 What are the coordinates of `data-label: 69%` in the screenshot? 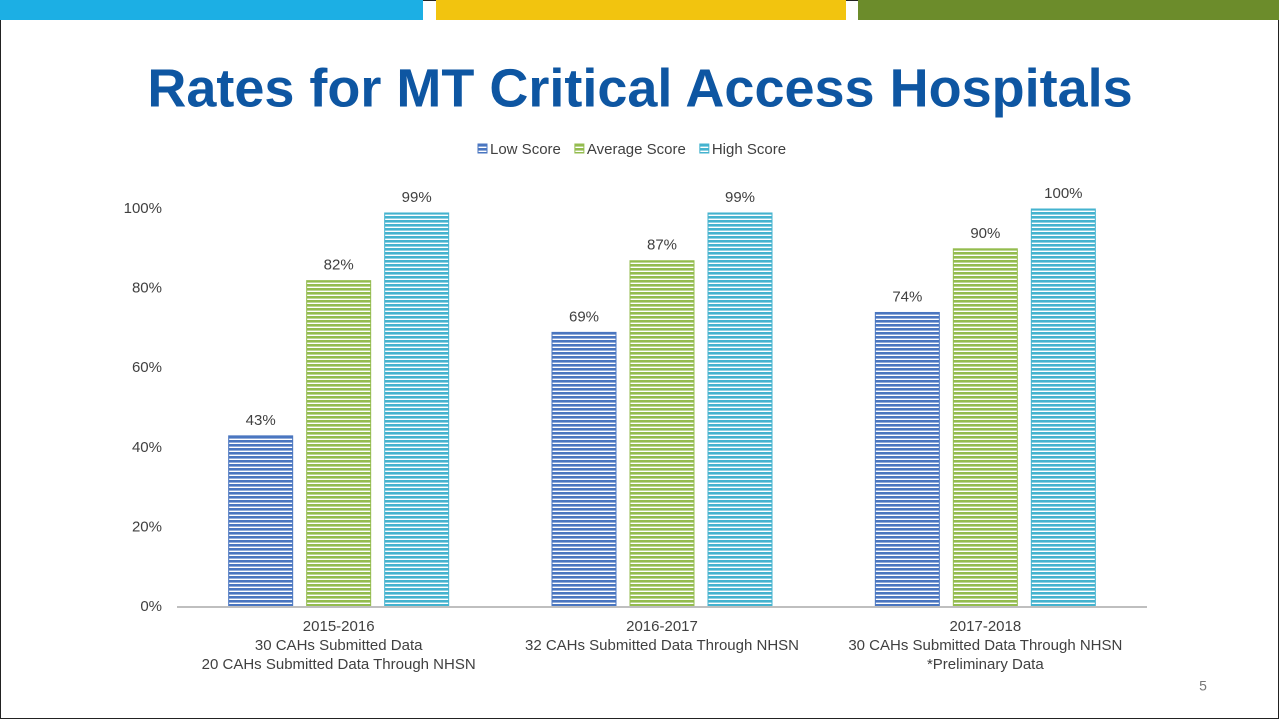 It's located at (584, 316).